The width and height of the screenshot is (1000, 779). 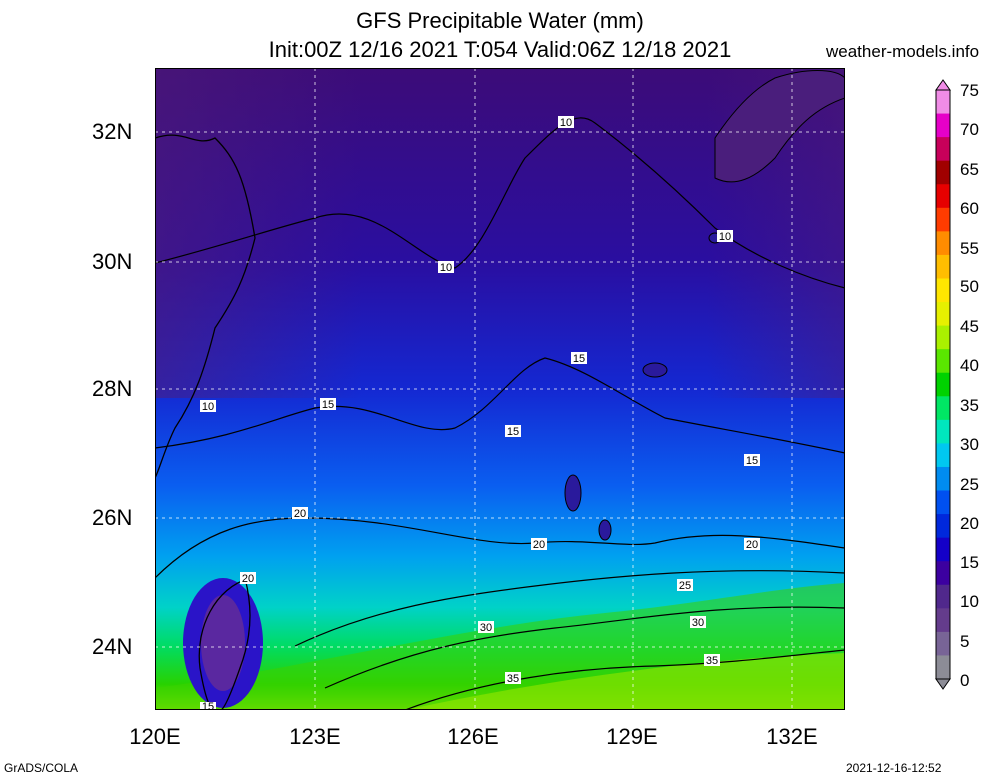 What do you see at coordinates (112, 131) in the screenshot?
I see `lat-label-32n: 32N` at bounding box center [112, 131].